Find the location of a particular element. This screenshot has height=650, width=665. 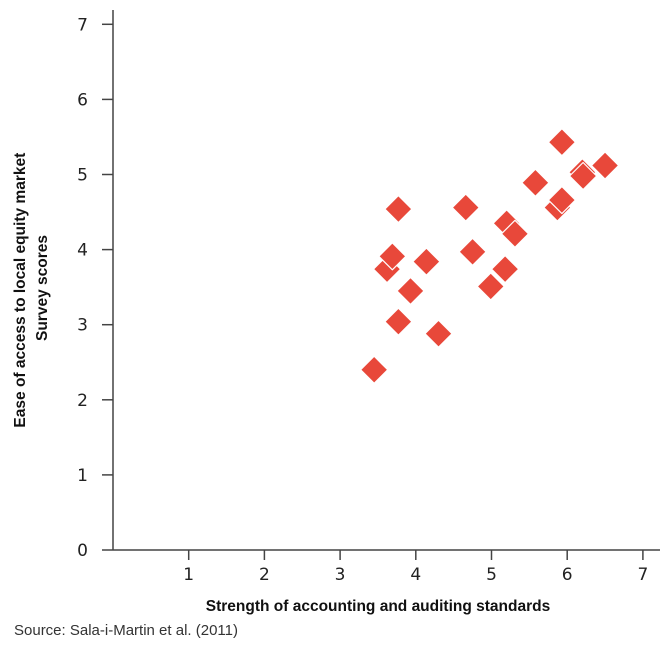

x-tick-label: 7 is located at coordinates (642, 575).